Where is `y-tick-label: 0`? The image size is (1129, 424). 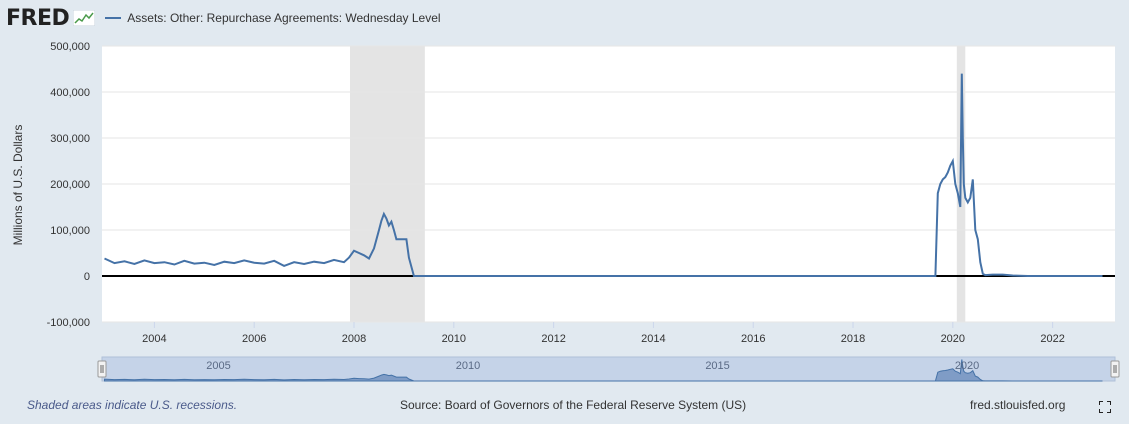
y-tick-label: 0 is located at coordinates (87, 277).